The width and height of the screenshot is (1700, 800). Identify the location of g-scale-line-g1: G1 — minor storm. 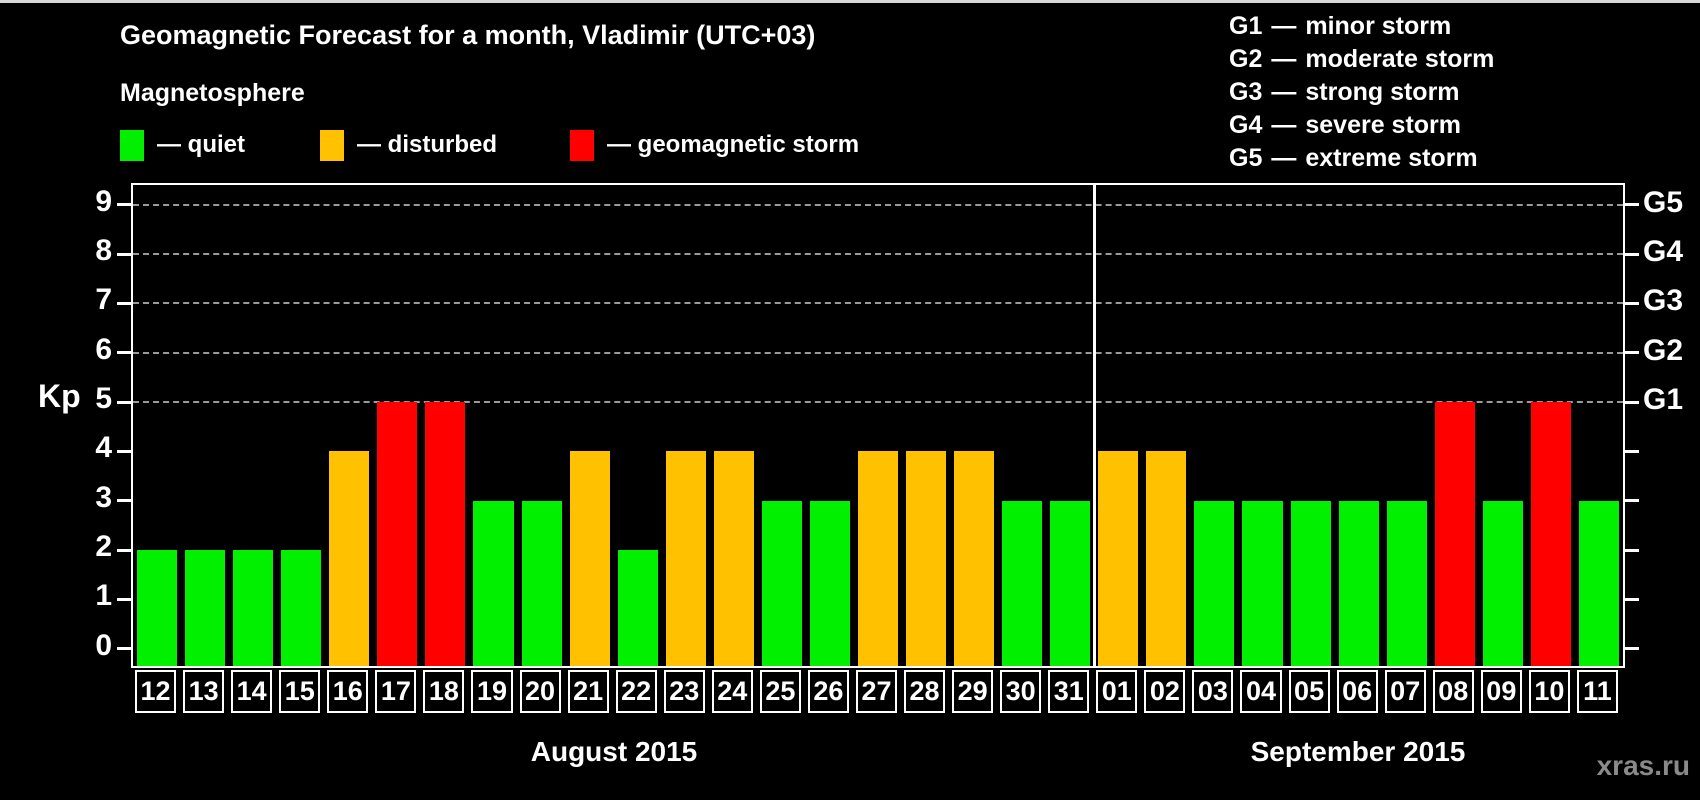
(1361, 26).